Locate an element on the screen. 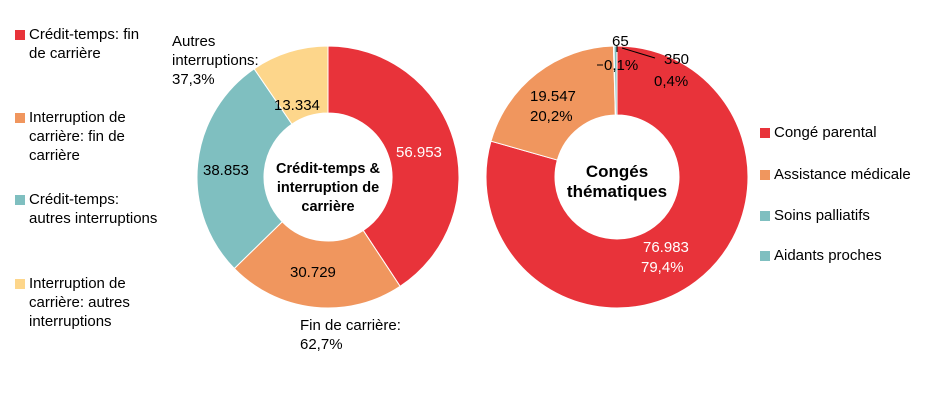 This screenshot has height=402, width=931. legend-label: Crédit-temps: autres interruptions is located at coordinates (93, 209).